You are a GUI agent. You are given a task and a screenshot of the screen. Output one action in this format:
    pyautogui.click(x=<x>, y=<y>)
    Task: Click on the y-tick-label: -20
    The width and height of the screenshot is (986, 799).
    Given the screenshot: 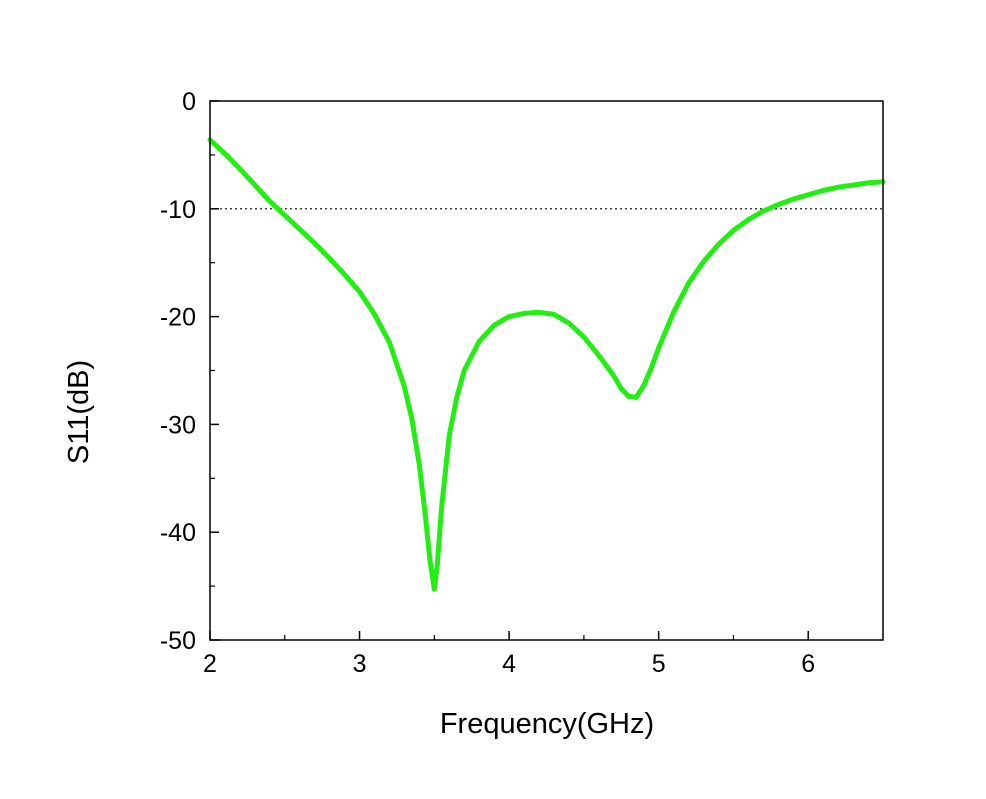 What is the action you would take?
    pyautogui.click(x=178, y=318)
    